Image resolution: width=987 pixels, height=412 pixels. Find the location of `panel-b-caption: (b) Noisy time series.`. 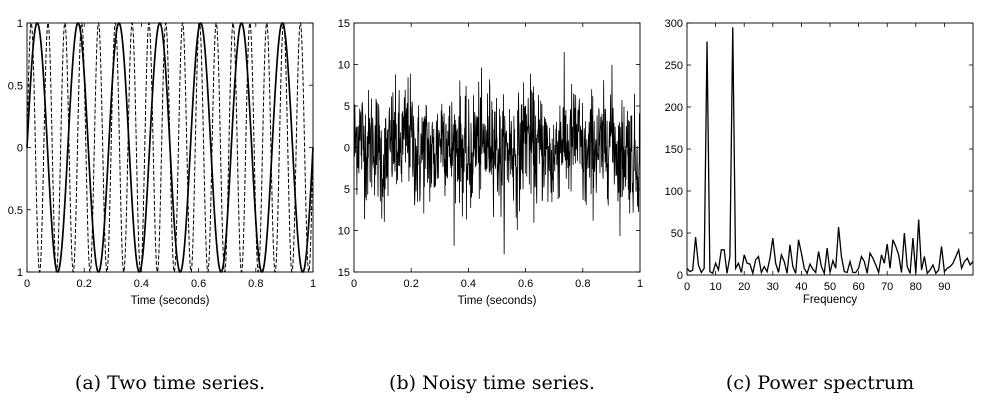

panel-b-caption: (b) Noisy time series. is located at coordinates (492, 383).